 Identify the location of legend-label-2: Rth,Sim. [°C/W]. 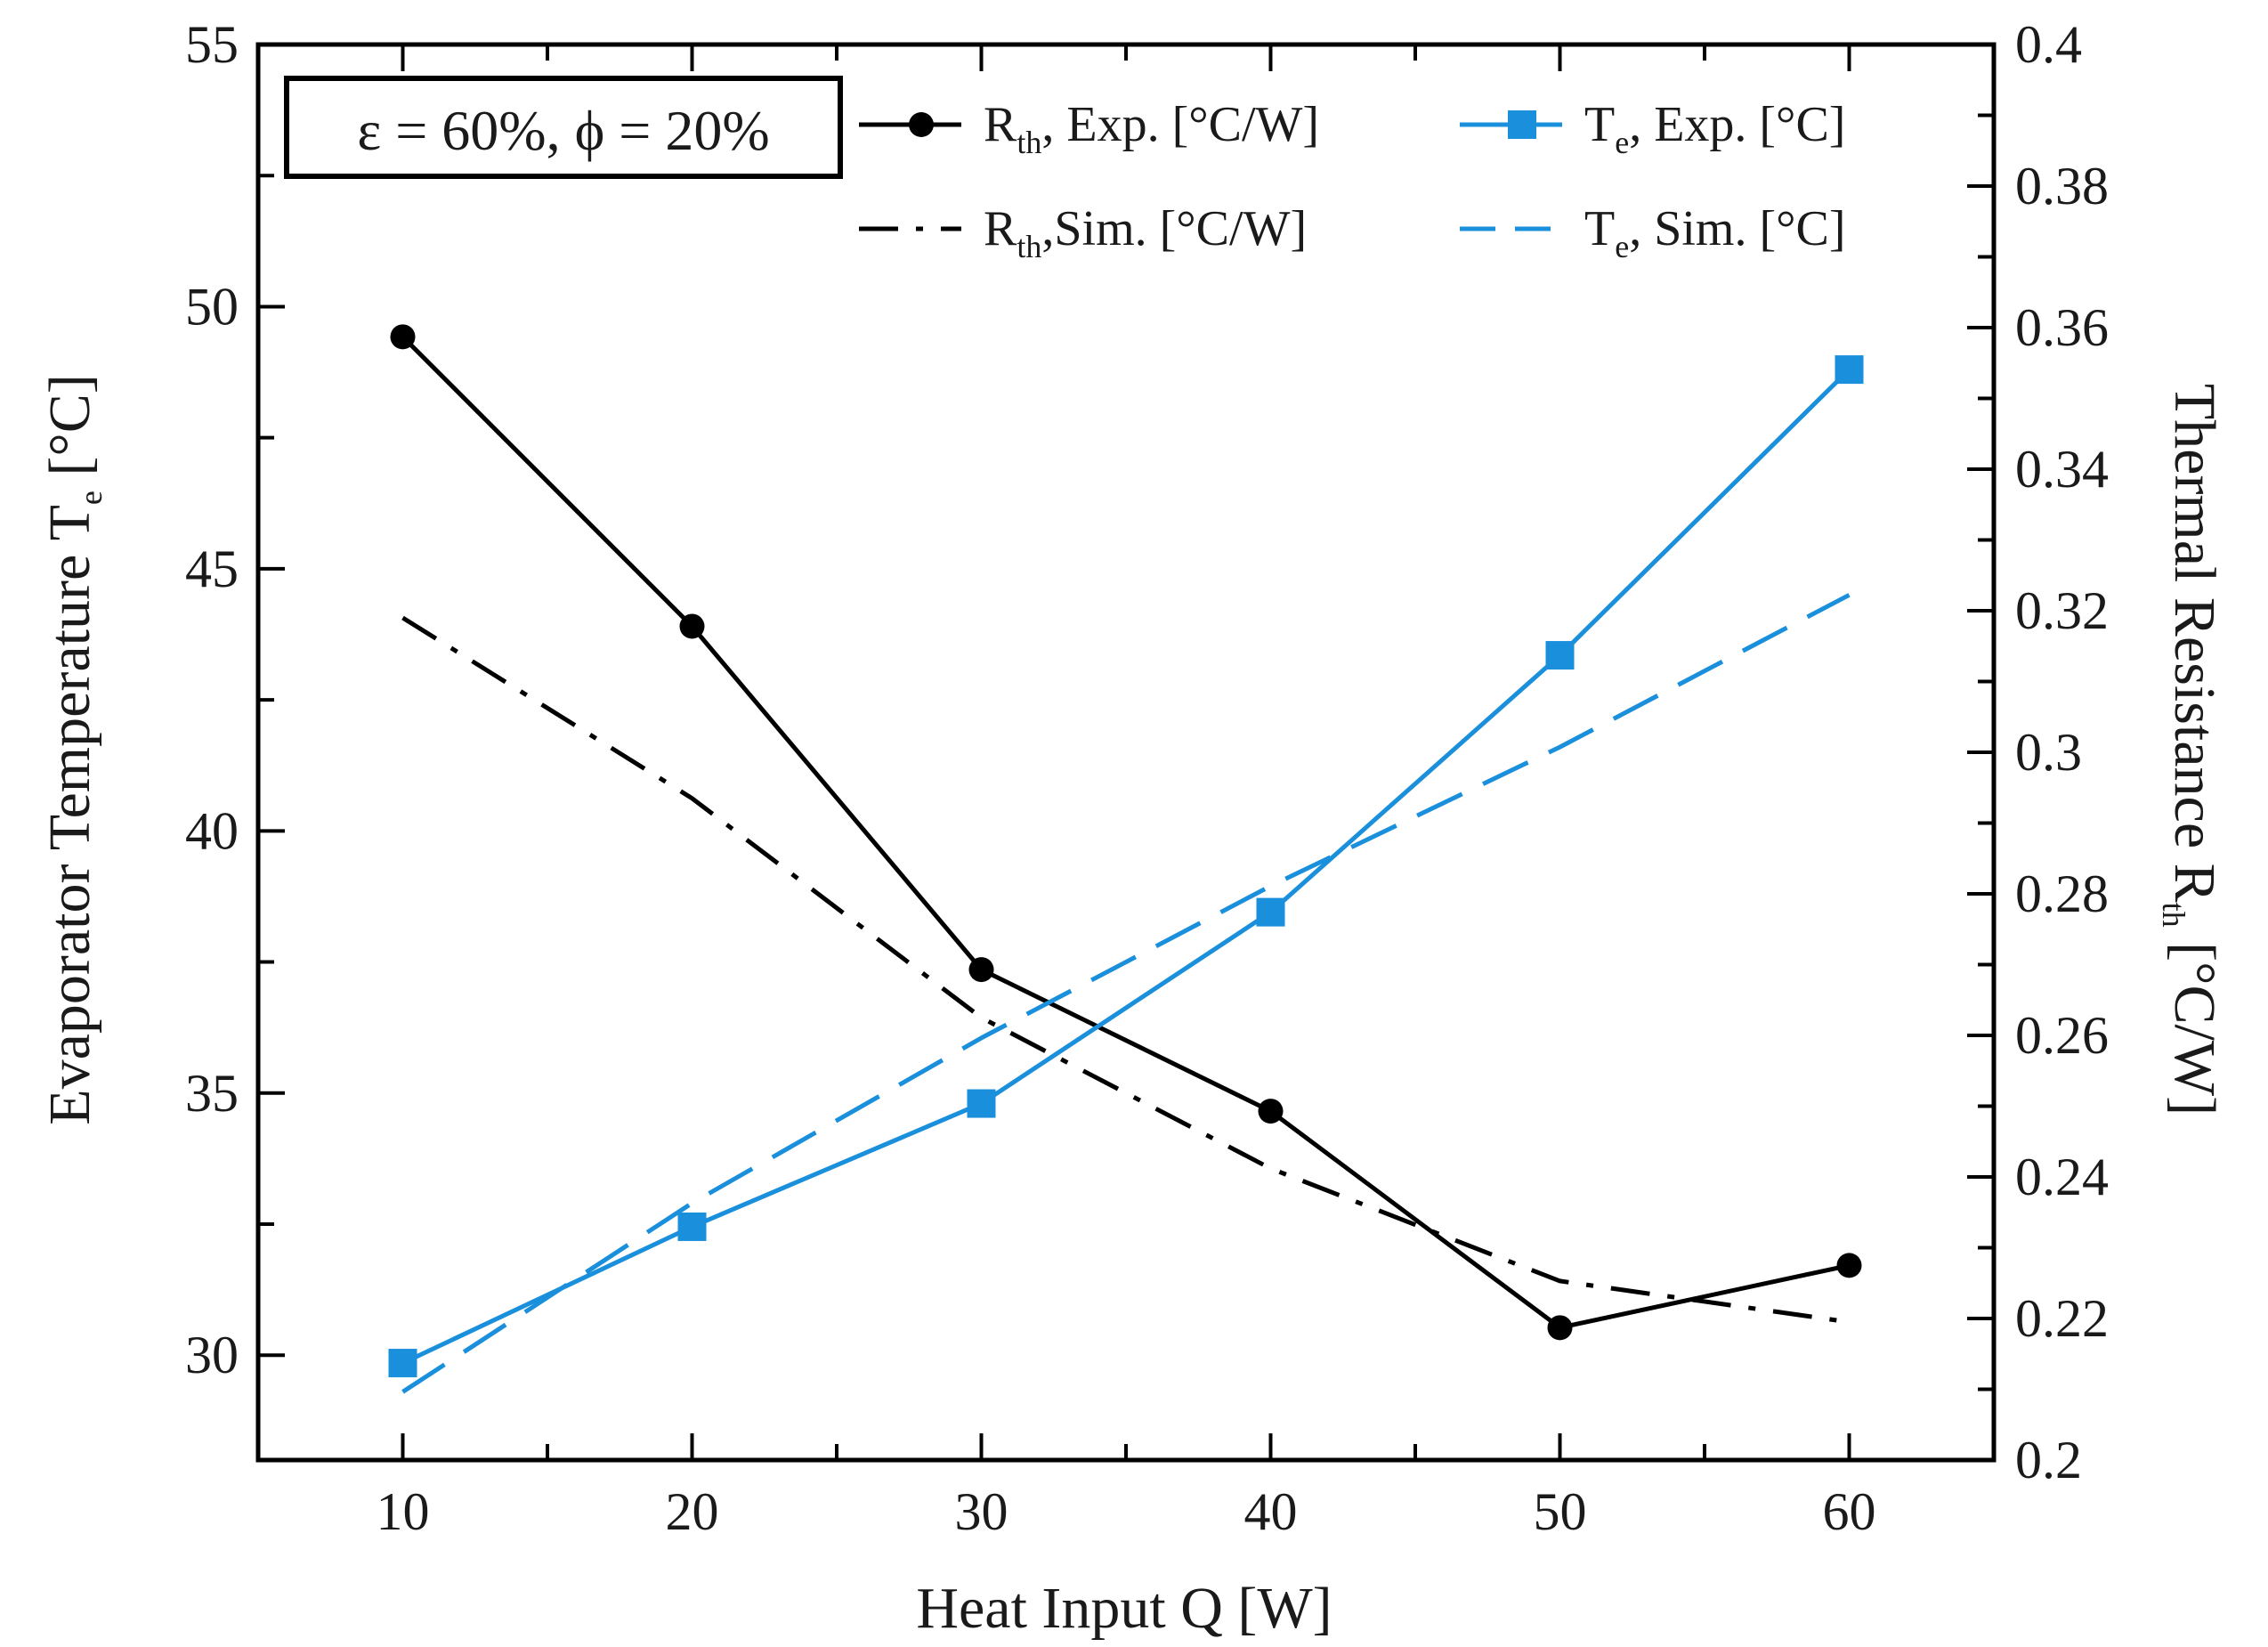
(1145, 232).